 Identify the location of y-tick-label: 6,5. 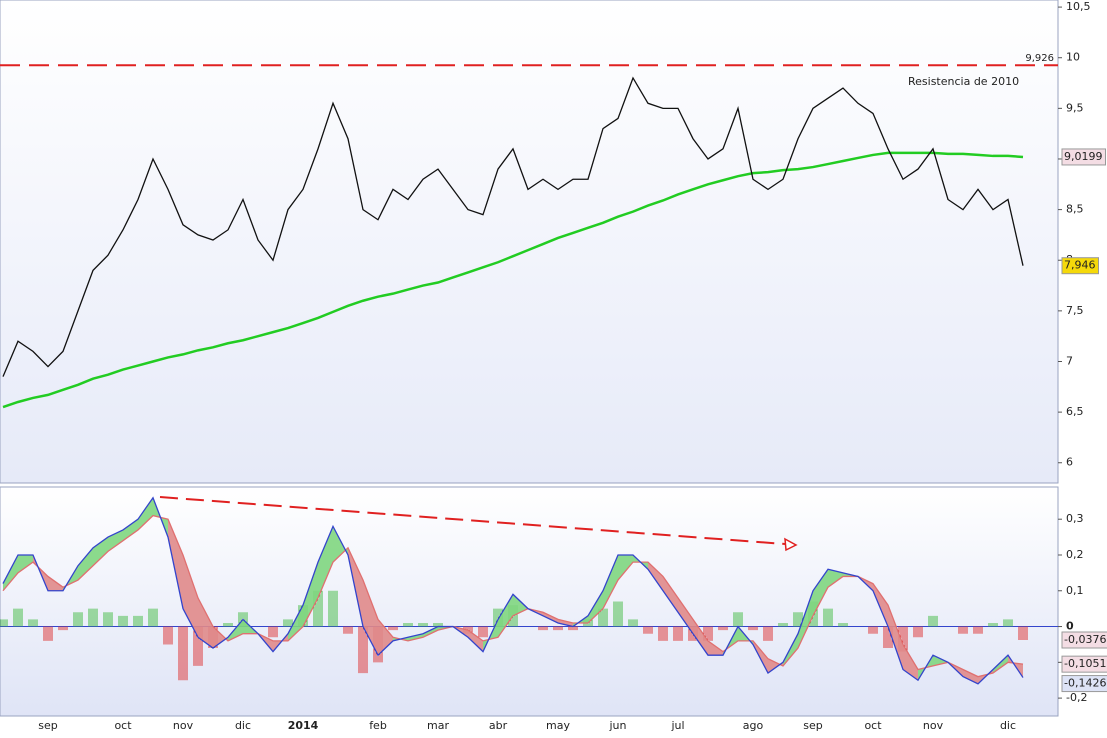
(1075, 411).